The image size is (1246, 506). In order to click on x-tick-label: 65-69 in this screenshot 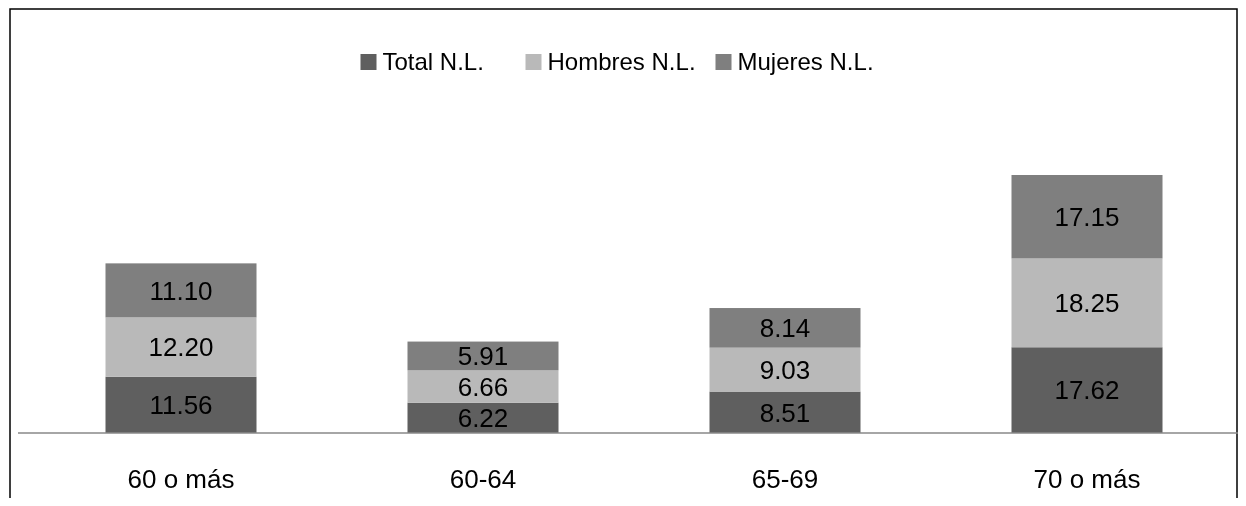, I will do `click(785, 479)`.